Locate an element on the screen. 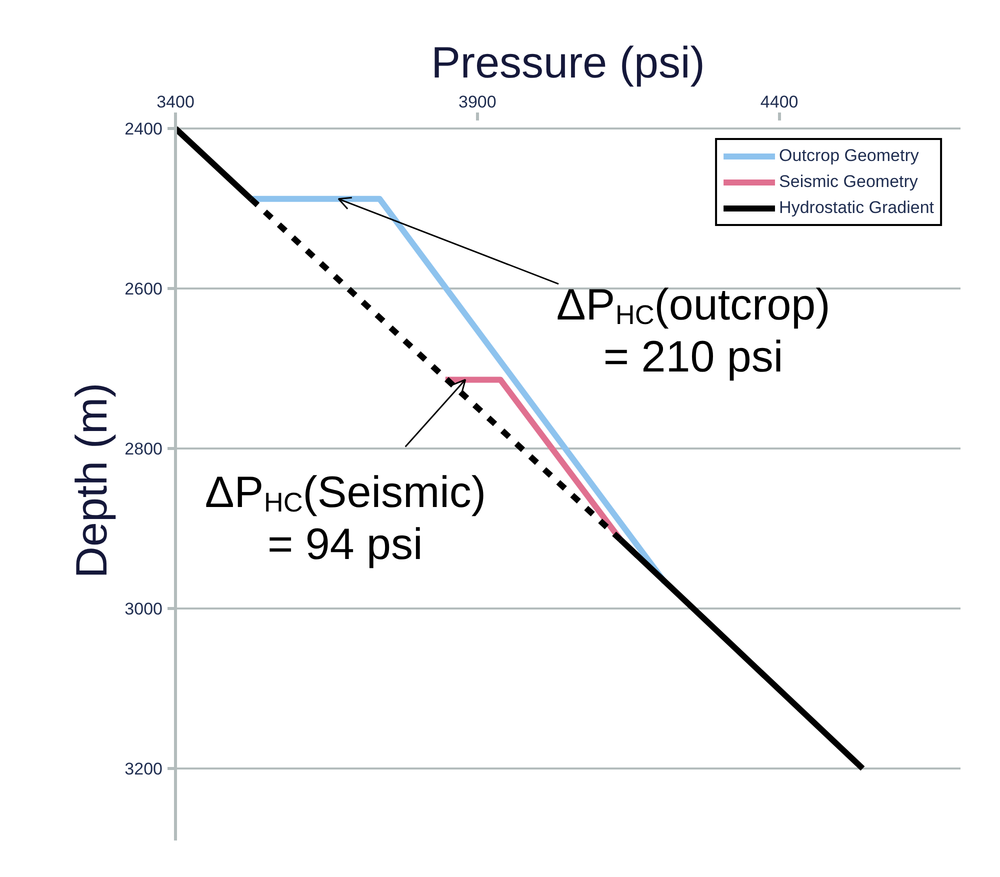 This screenshot has height=877, width=1000. annotation: ΔPHC(Seismic) = 94 psi is located at coordinates (345, 519).